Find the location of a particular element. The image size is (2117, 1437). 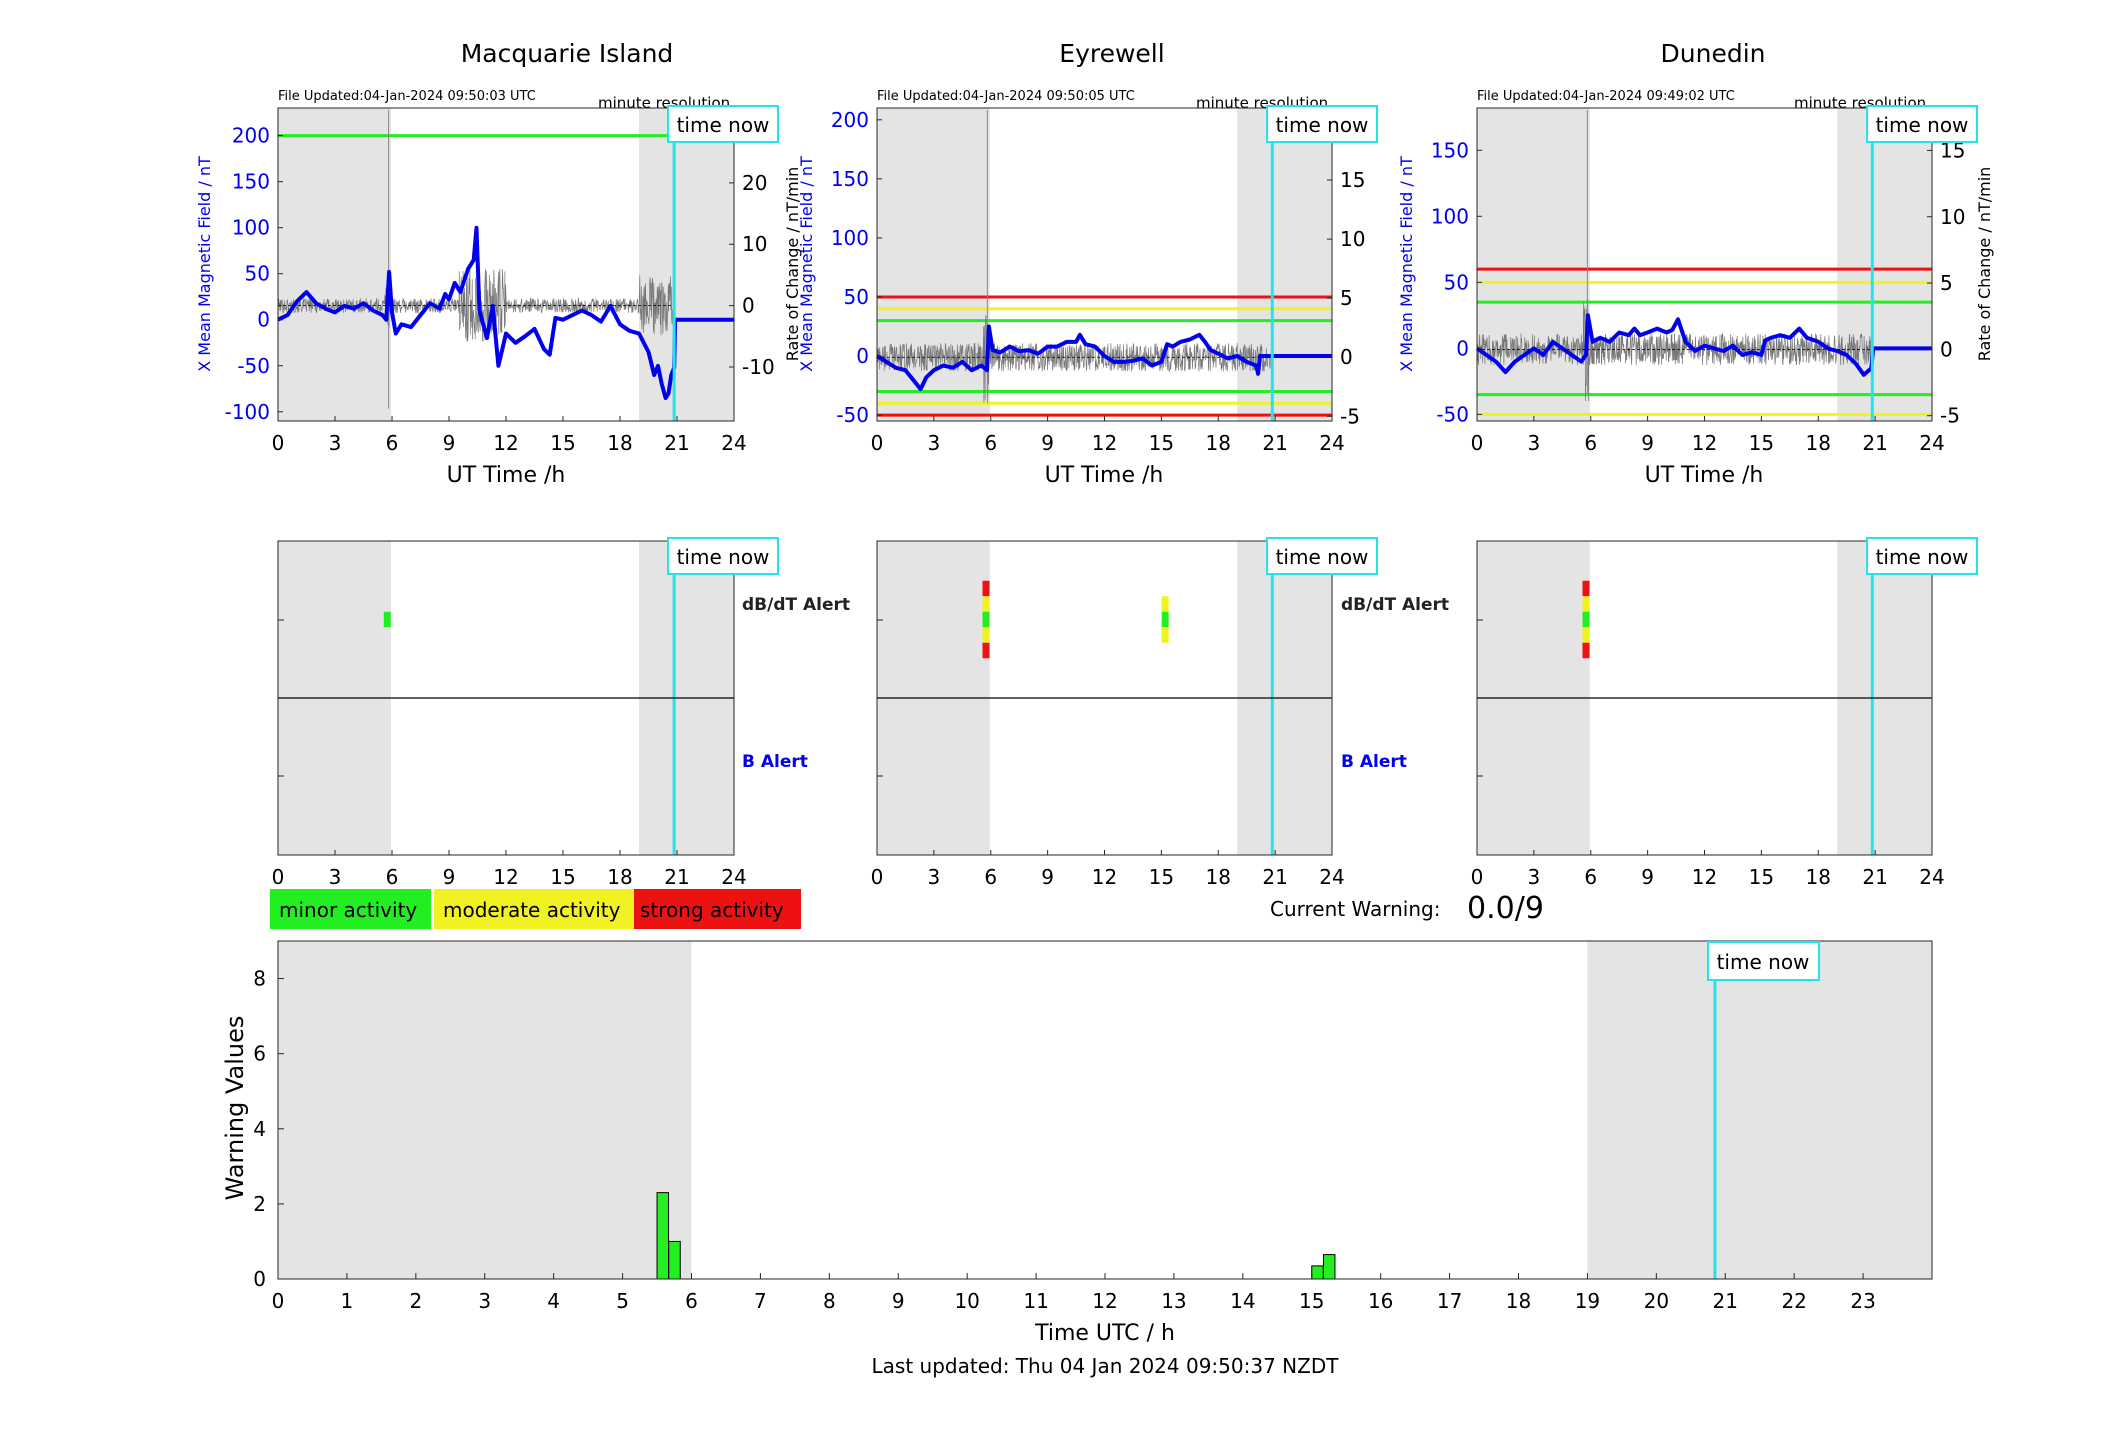

y-tick-label-left: 100 is located at coordinates (251, 228).